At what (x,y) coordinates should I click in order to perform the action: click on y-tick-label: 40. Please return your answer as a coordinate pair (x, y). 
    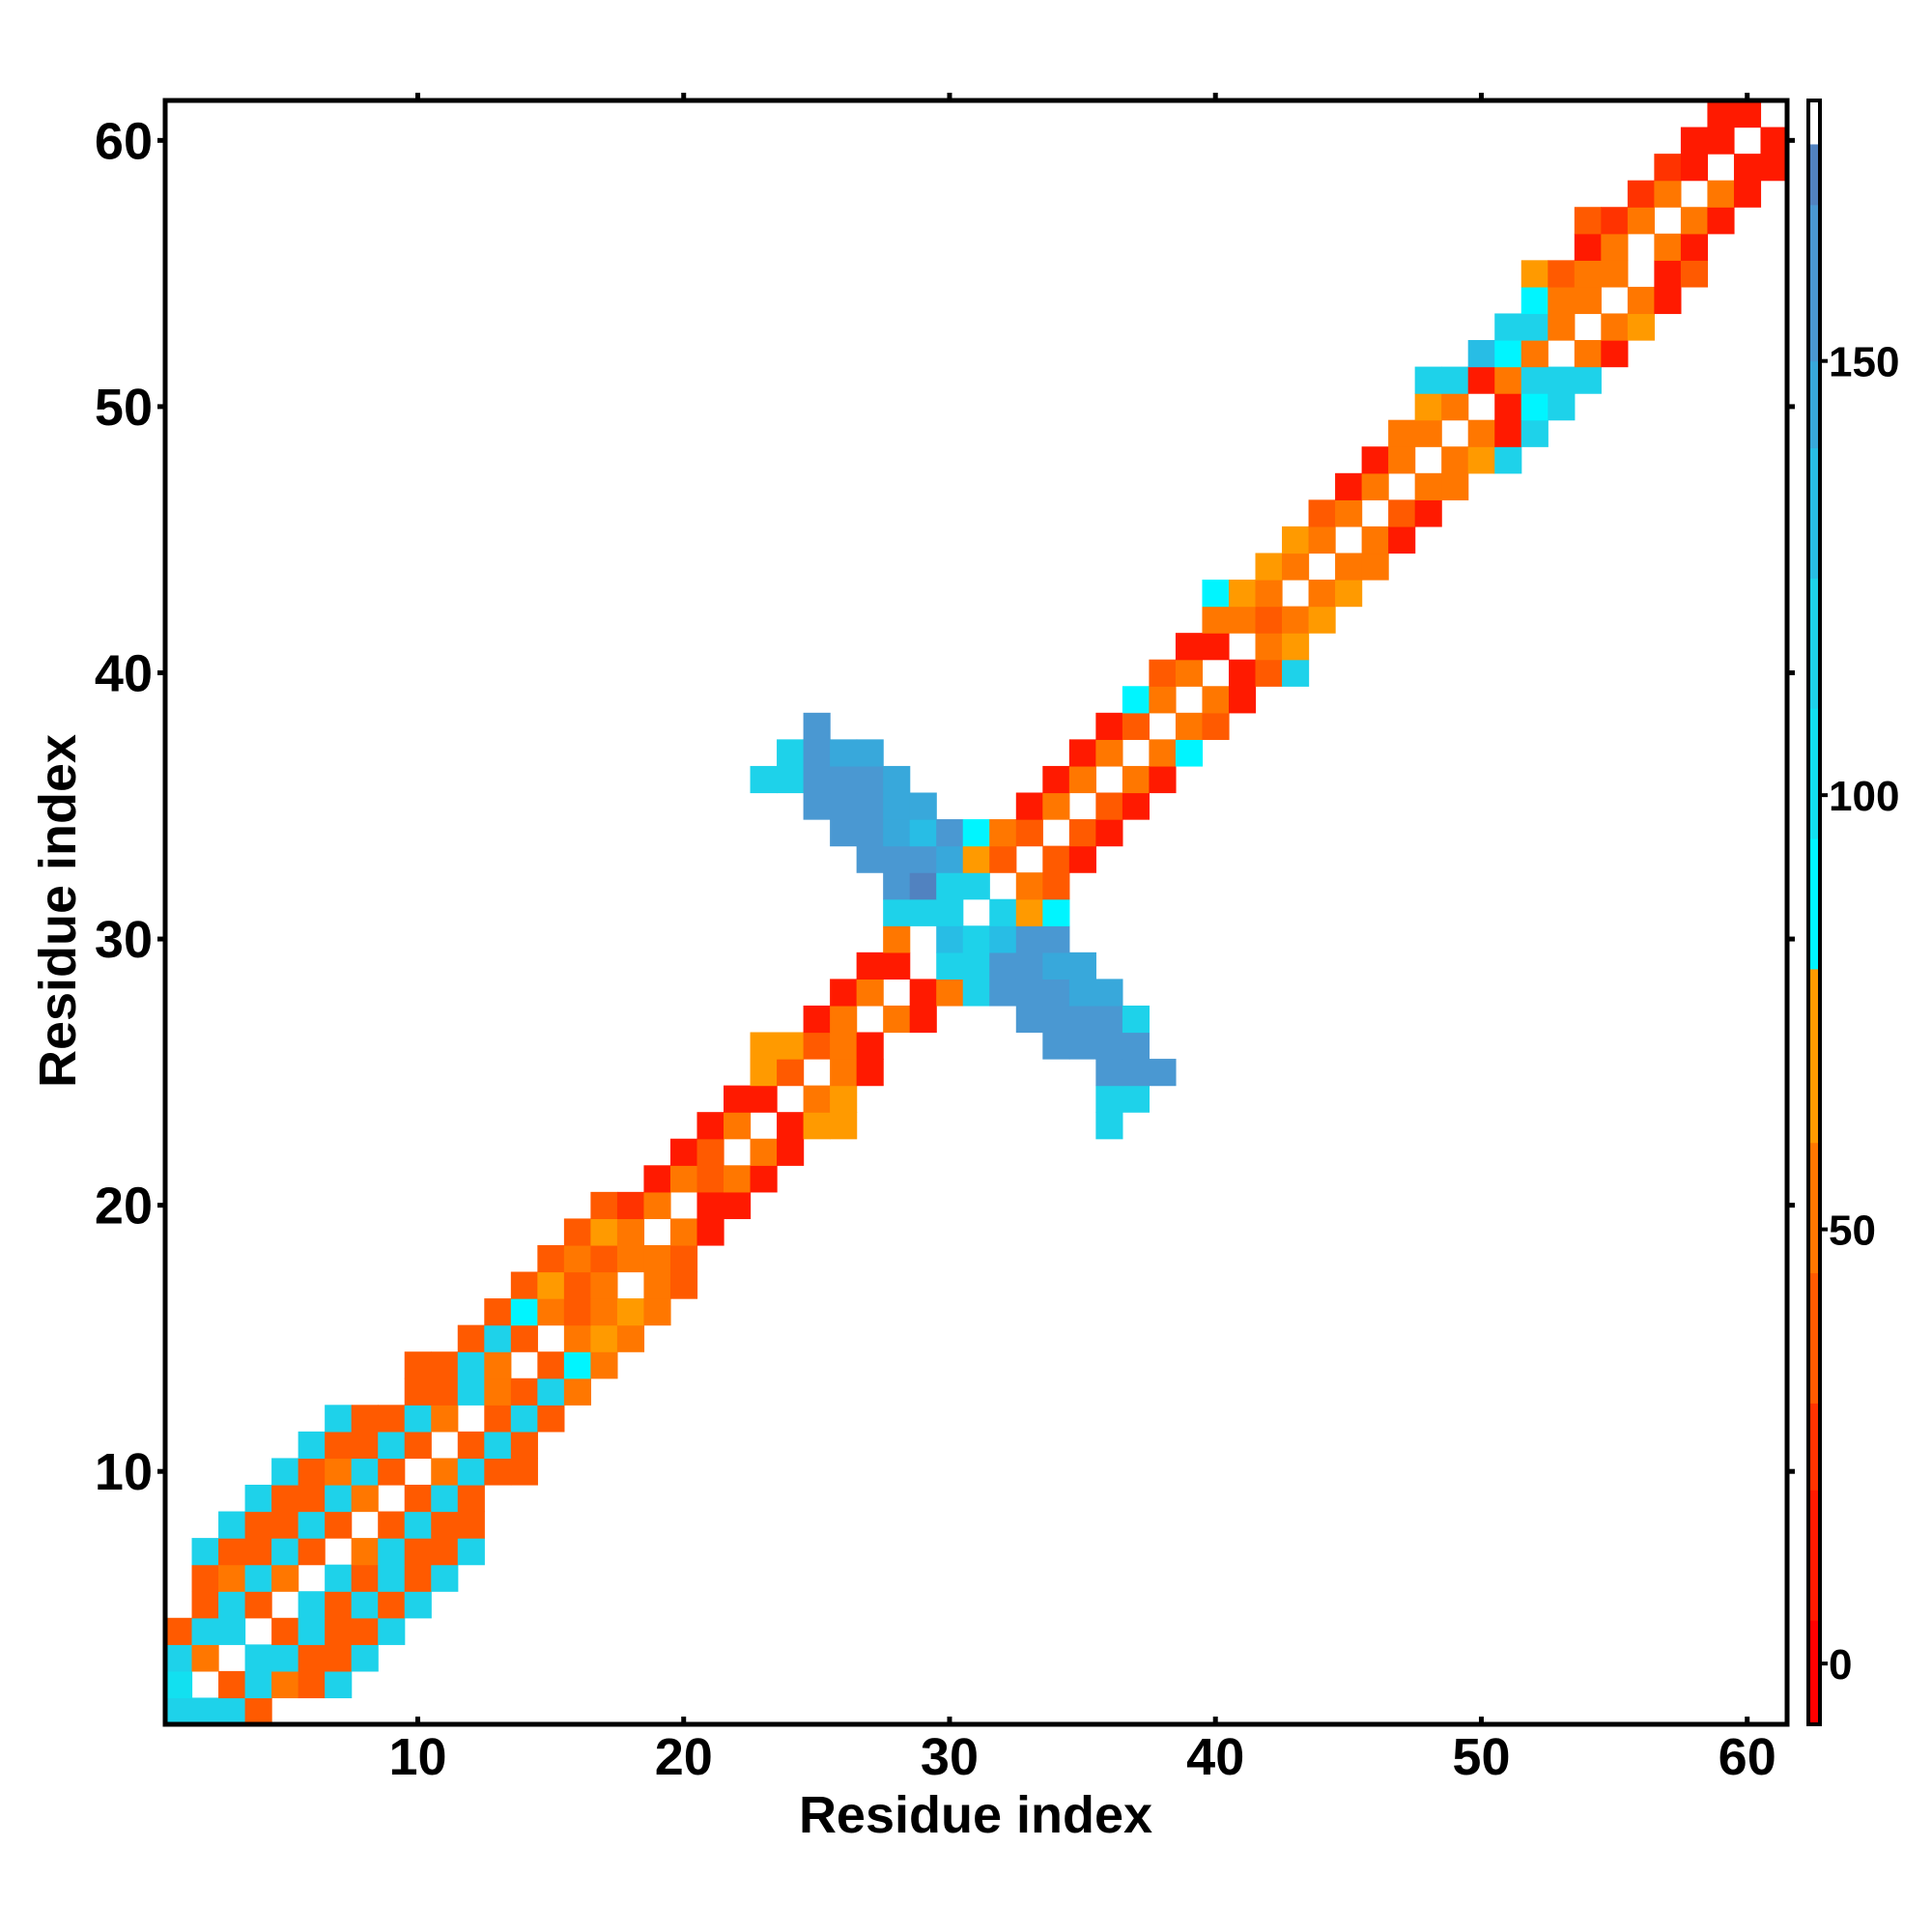
    Looking at the image, I should click on (124, 673).